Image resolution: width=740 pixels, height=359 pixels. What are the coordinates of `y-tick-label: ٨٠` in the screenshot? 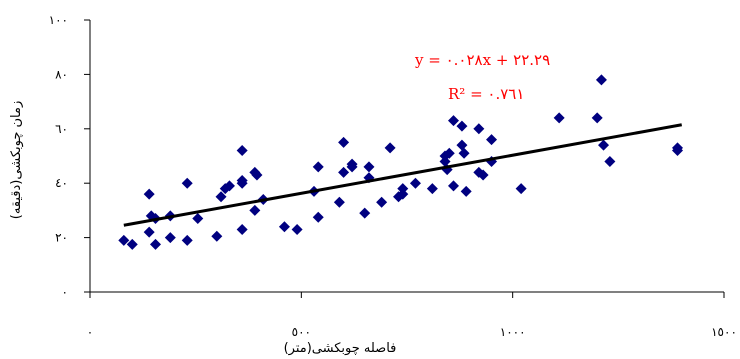 It's located at (61, 74).